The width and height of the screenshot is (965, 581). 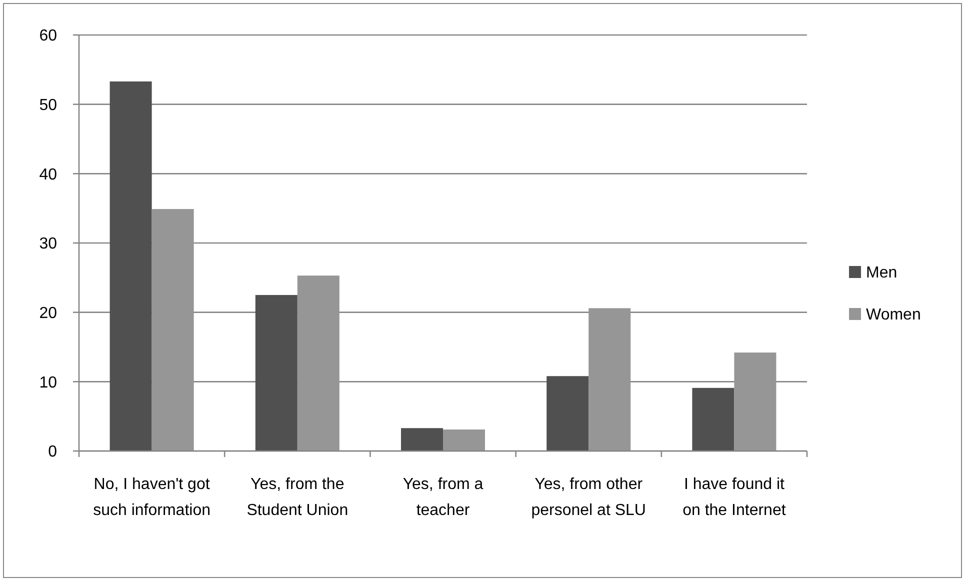 I want to click on y-tick-label: 10, so click(x=48, y=383).